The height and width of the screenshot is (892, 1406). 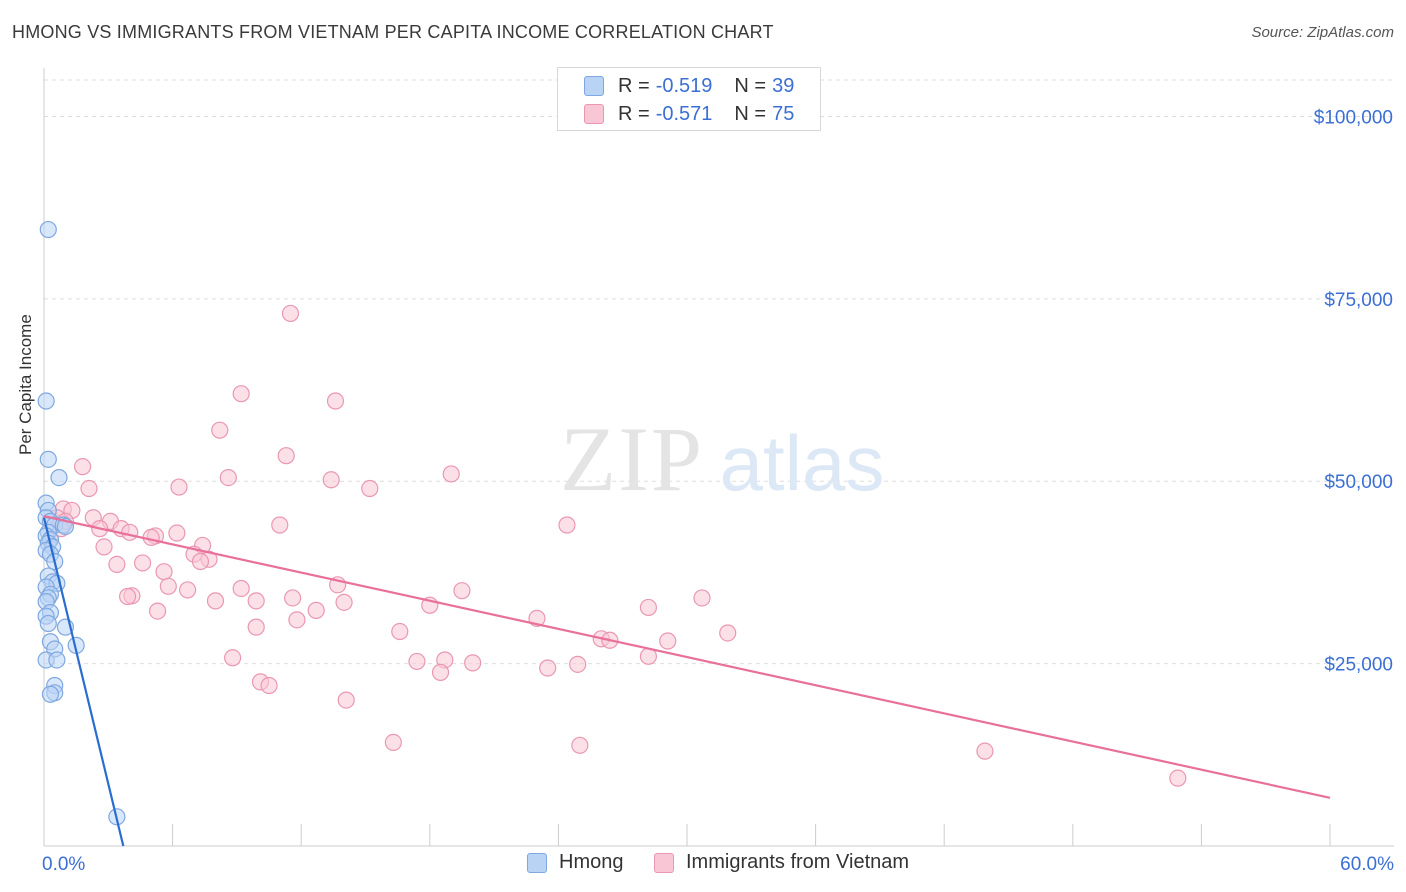 I want to click on legend-label-hmong: Hmong, so click(x=591, y=862).